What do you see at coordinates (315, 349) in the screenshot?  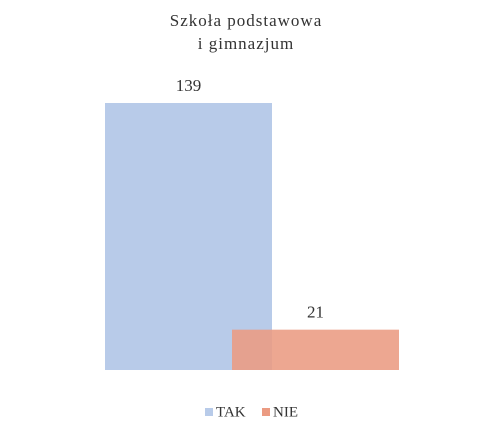 I see `bar` at bounding box center [315, 349].